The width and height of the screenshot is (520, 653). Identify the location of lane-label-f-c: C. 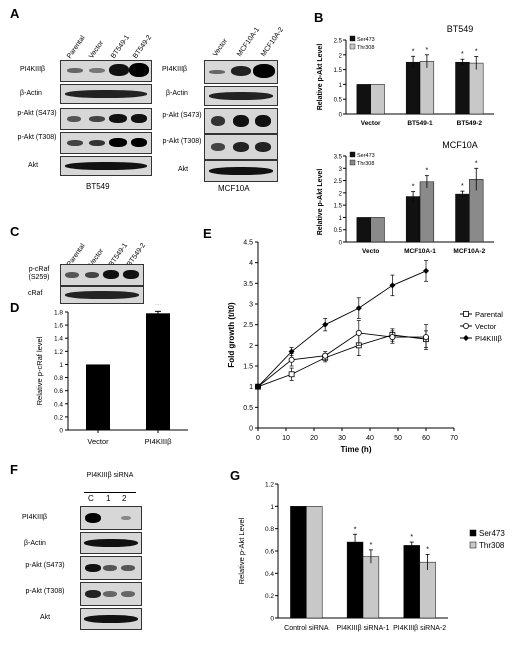
(91, 498).